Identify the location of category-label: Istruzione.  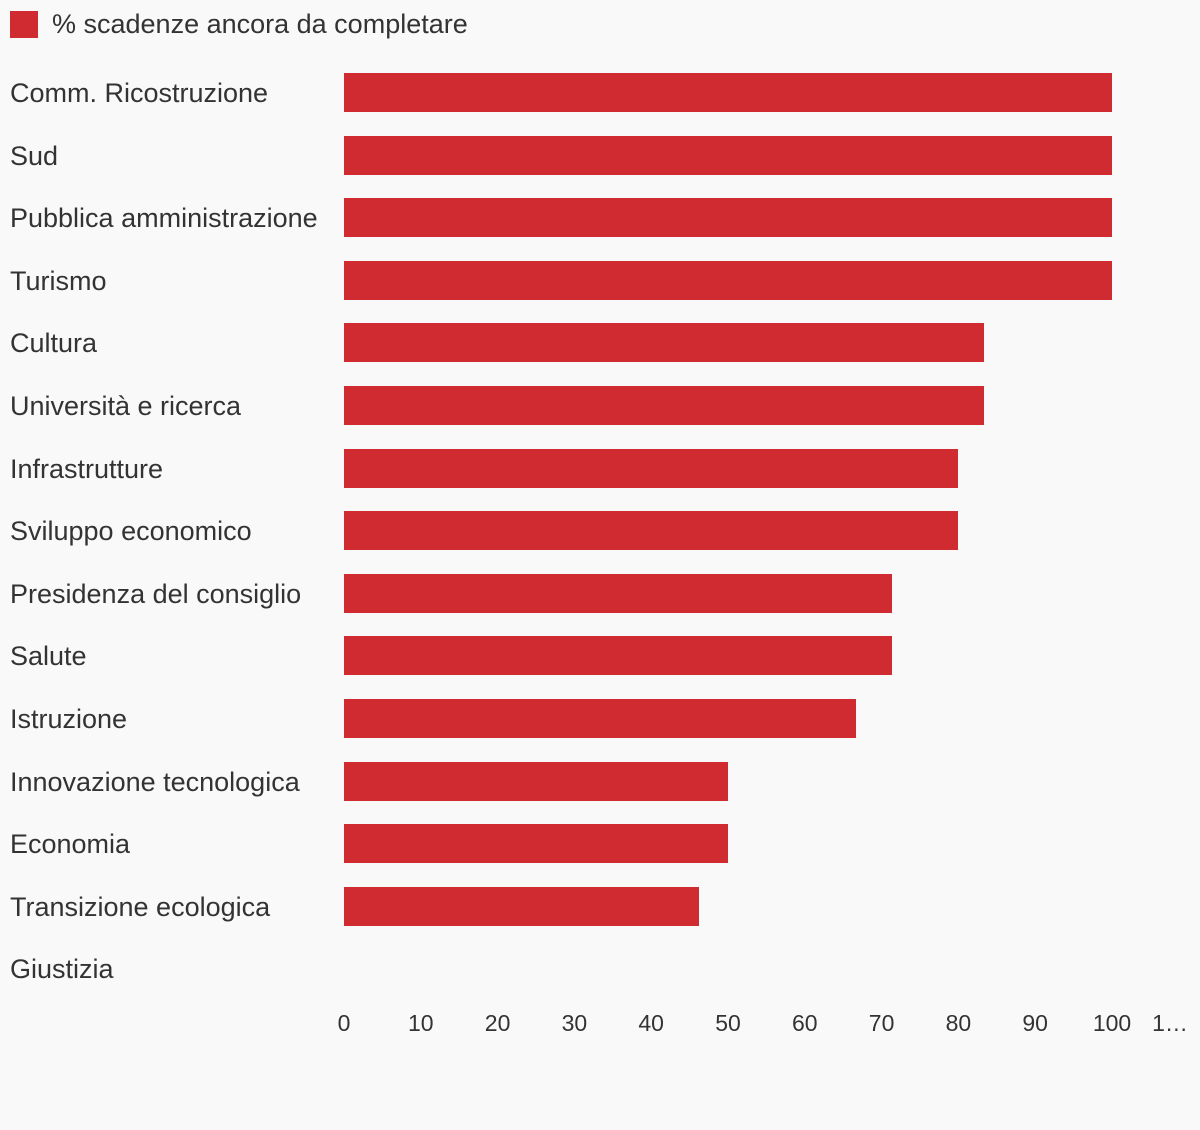
(69, 719).